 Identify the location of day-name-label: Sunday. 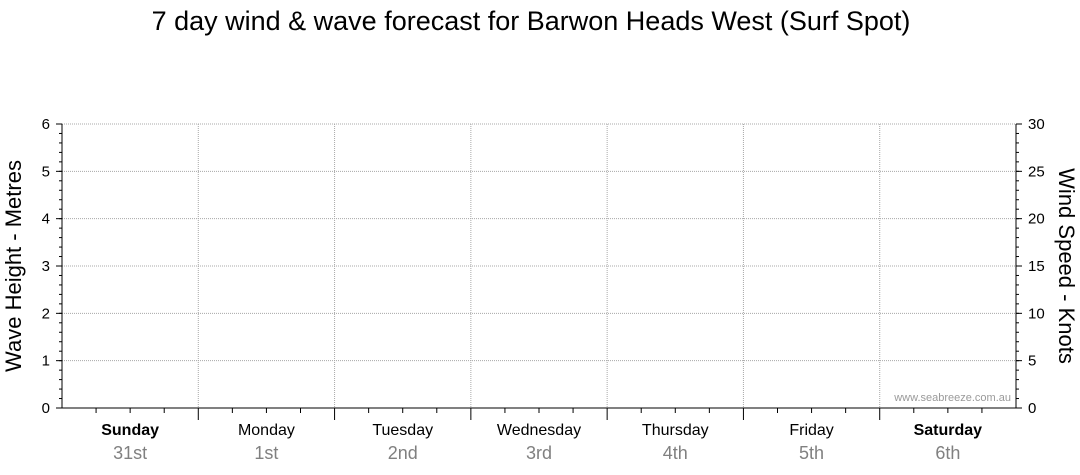
(130, 430).